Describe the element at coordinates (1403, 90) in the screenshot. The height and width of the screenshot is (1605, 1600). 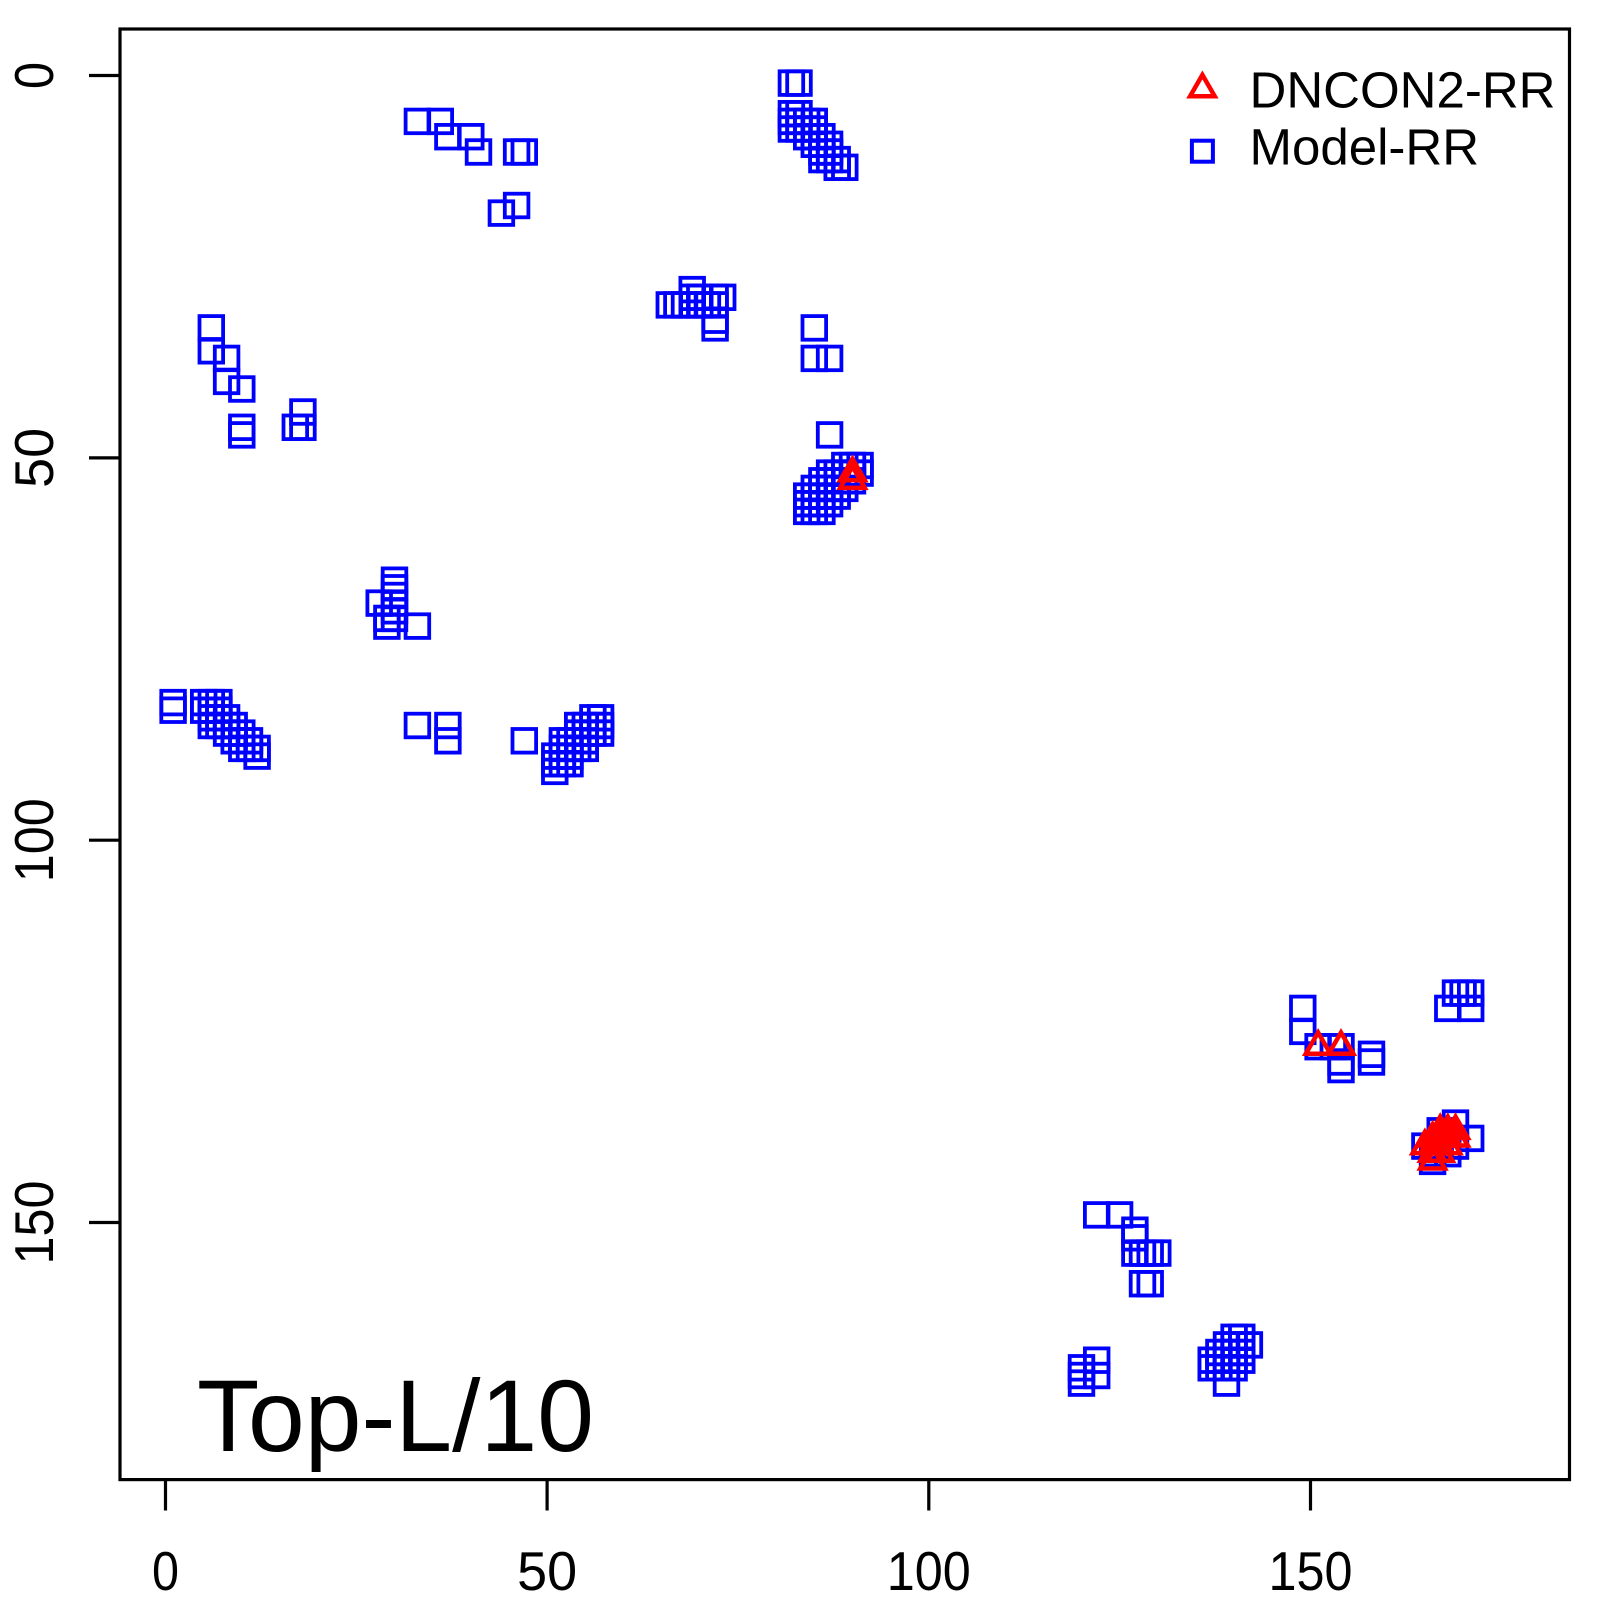
I see `svg-text: DNCON2-RR` at that location.